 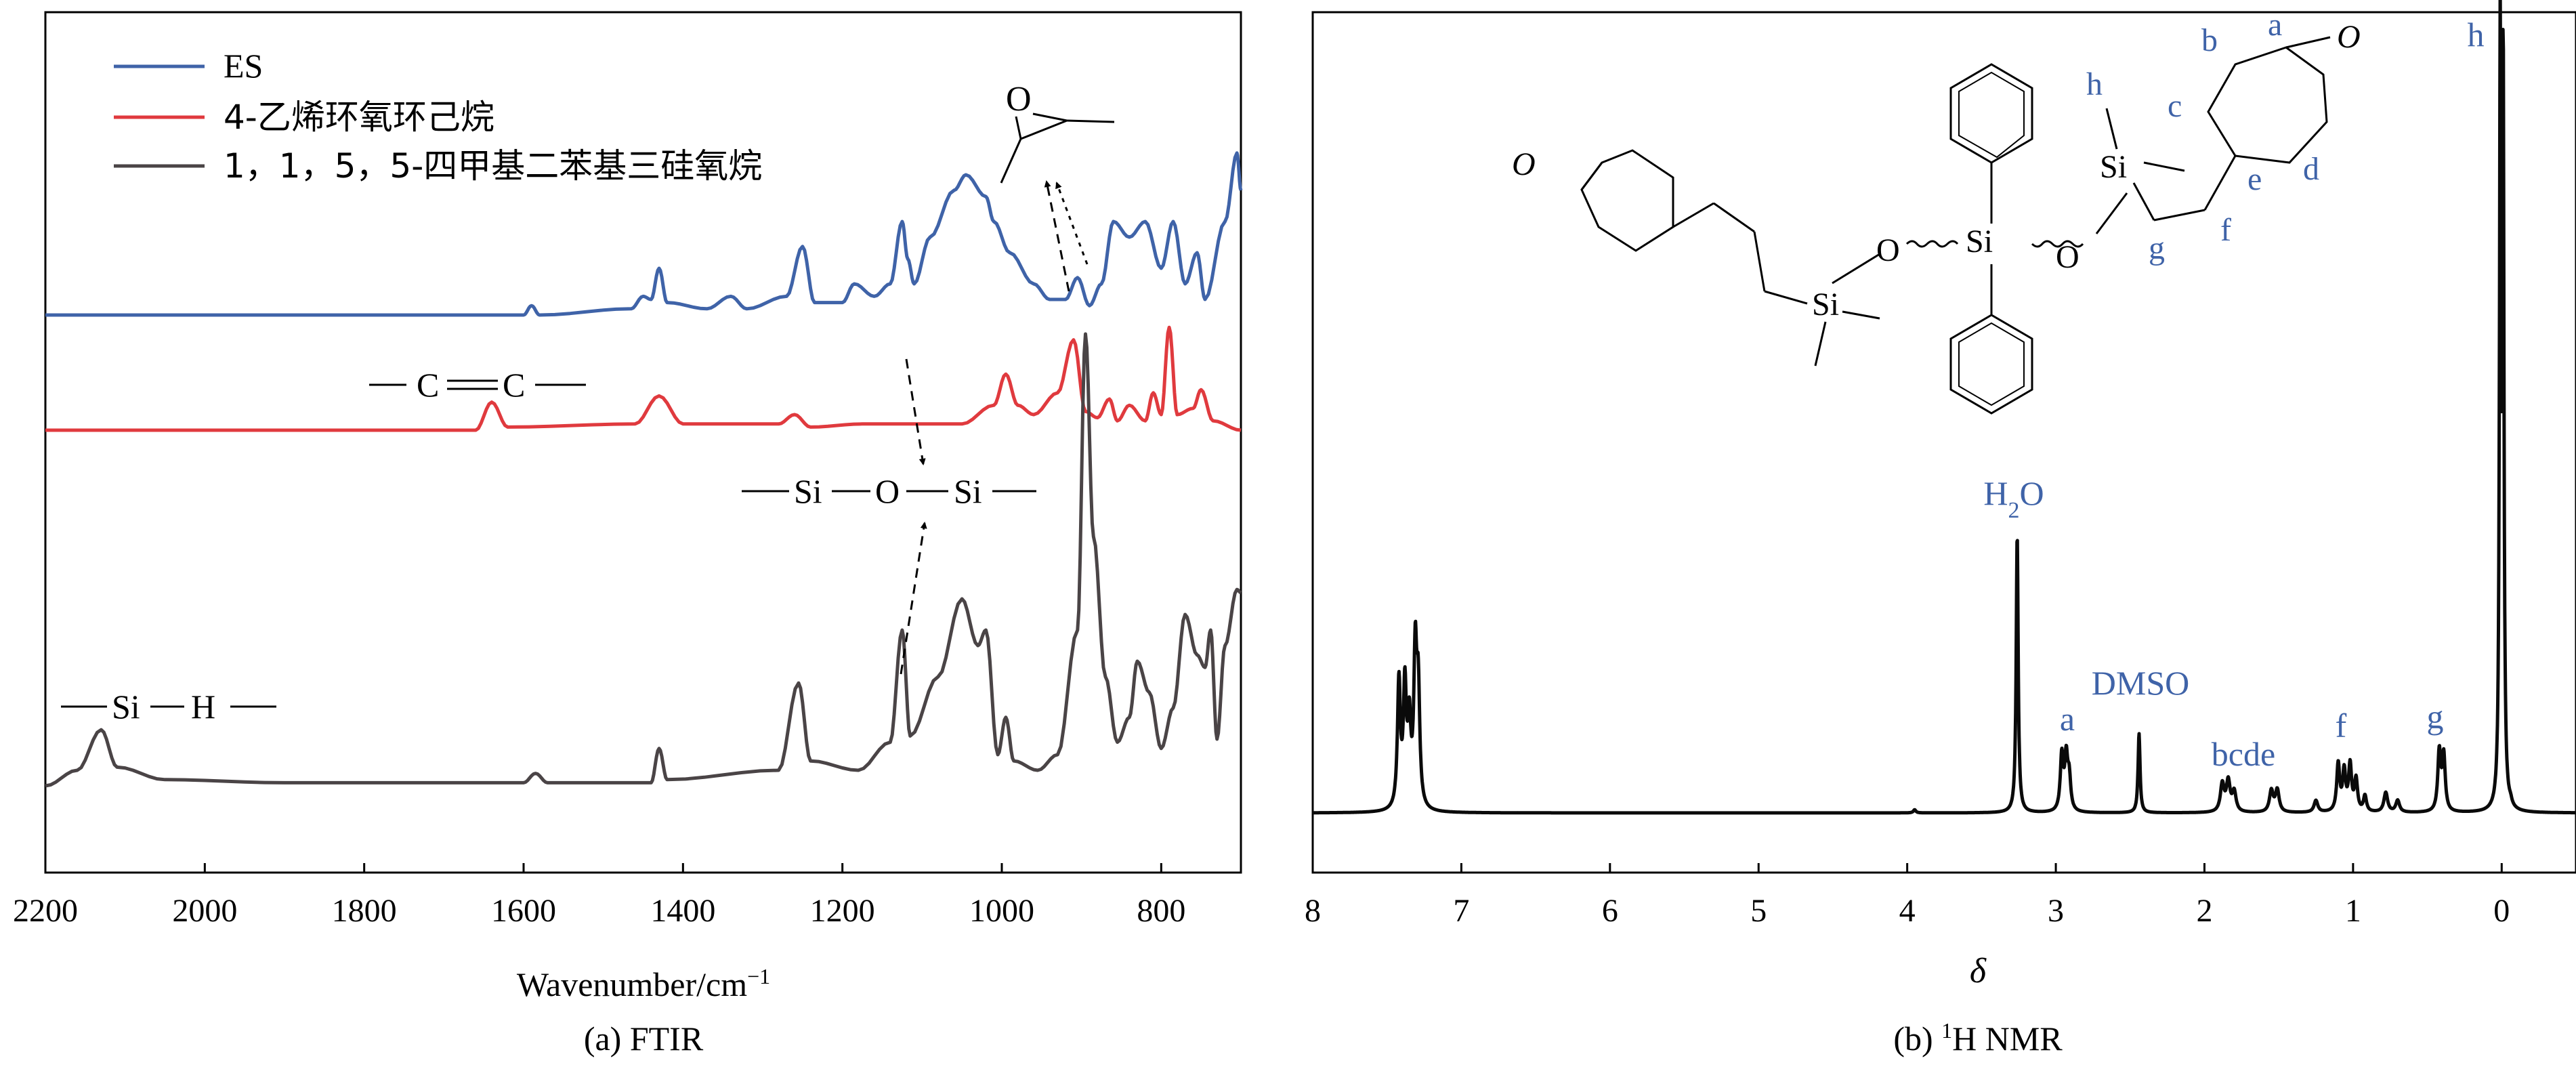 I want to click on struct-c: c, so click(x=2175, y=106).